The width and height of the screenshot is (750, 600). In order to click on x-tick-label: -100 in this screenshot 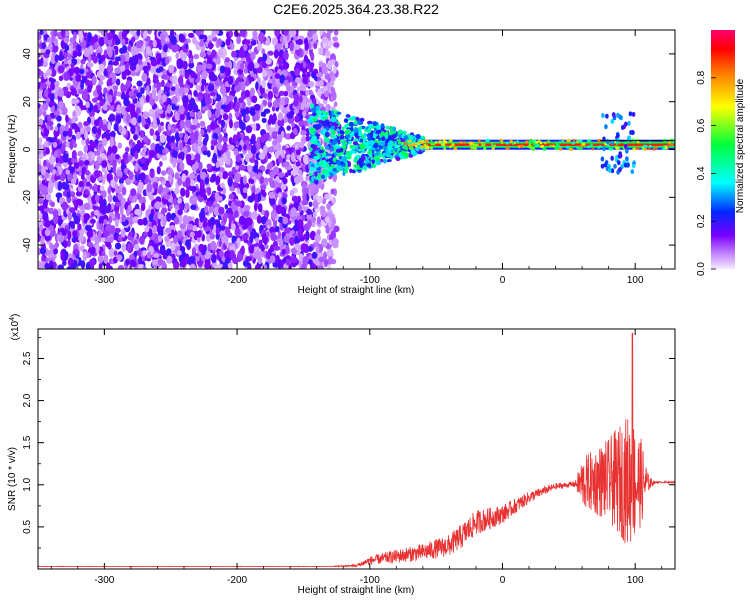, I will do `click(370, 580)`.